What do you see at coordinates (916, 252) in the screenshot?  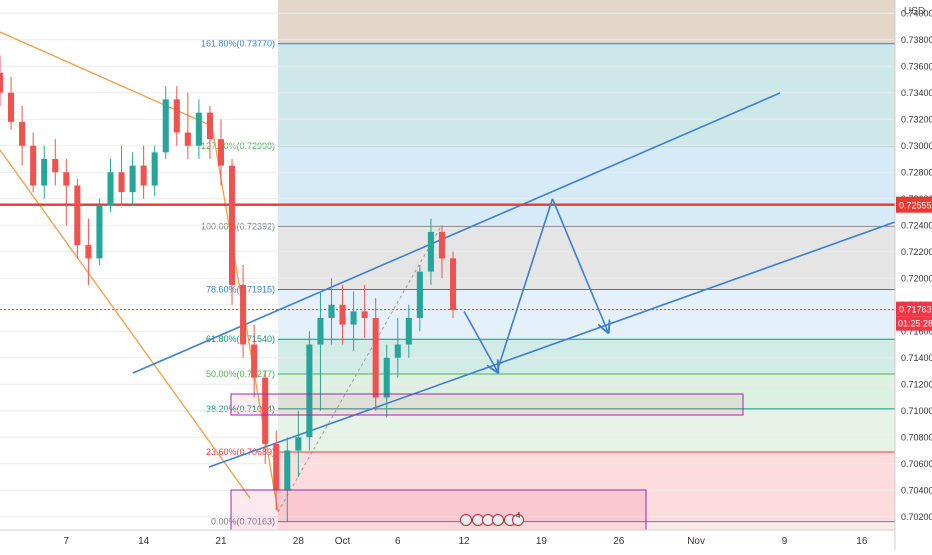 I see `y-tick-label: 0.72200` at bounding box center [916, 252].